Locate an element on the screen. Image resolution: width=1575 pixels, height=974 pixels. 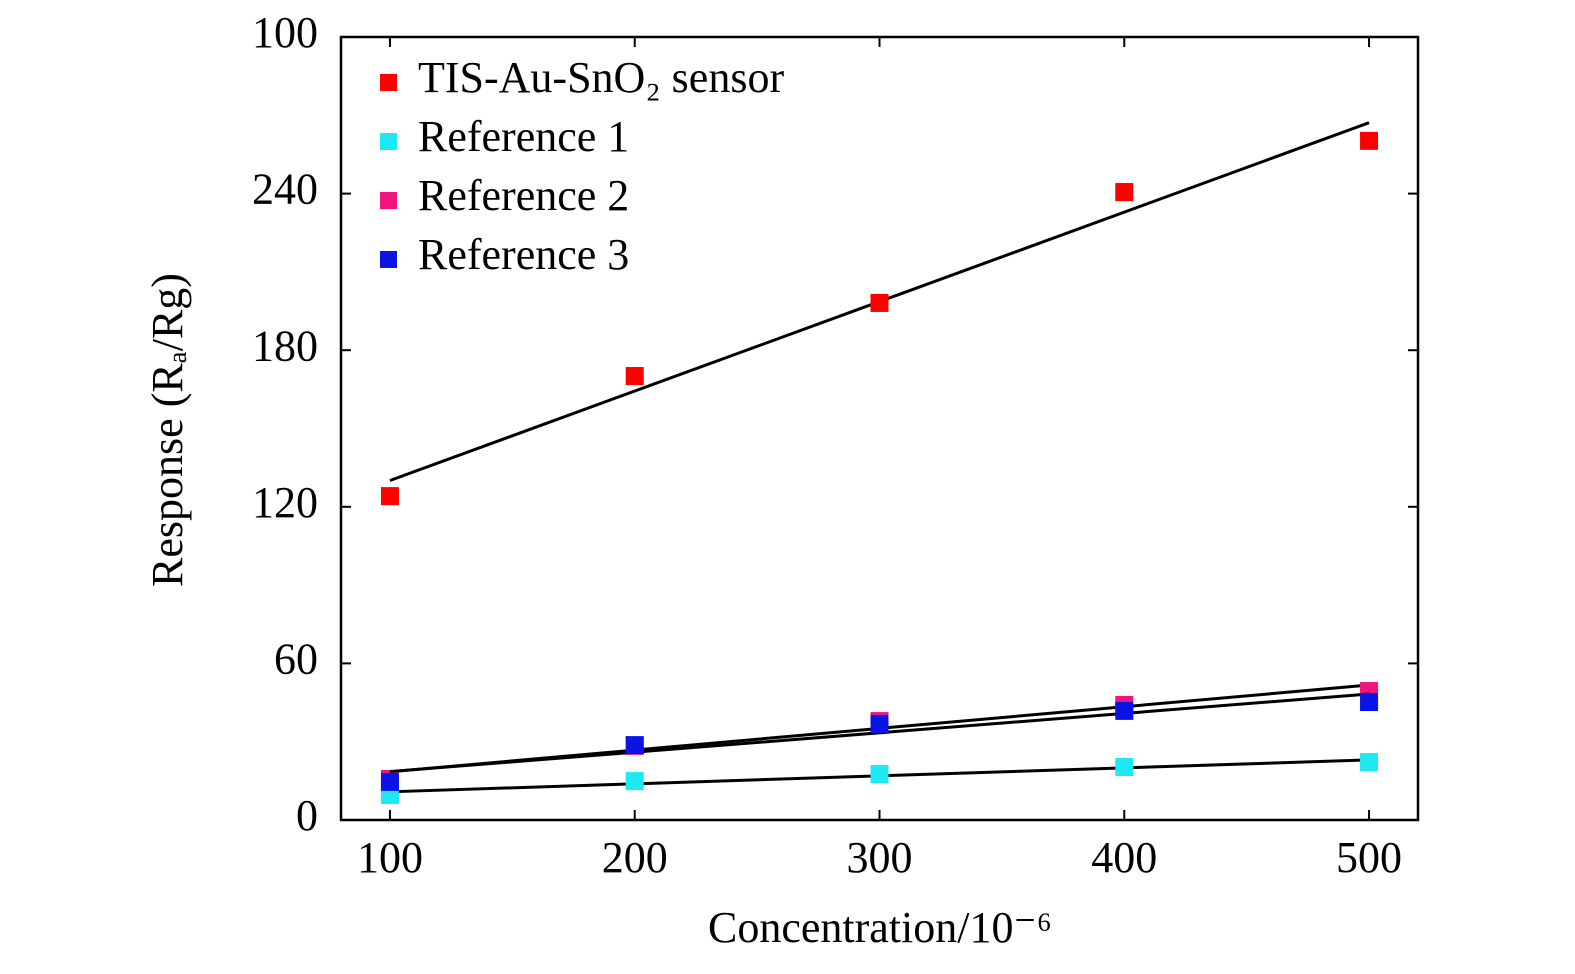
legend-label: TIS-Au-SnO₂ sensor is located at coordinates (601, 77).